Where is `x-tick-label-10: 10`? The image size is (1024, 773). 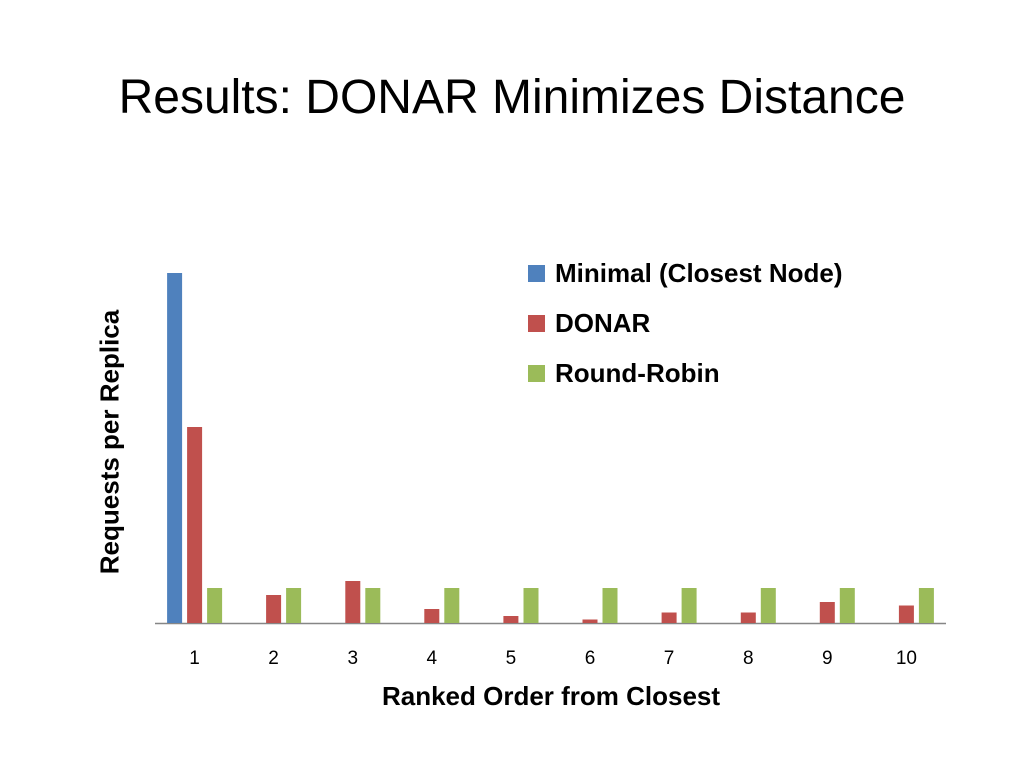
x-tick-label-10: 10 is located at coordinates (906, 658).